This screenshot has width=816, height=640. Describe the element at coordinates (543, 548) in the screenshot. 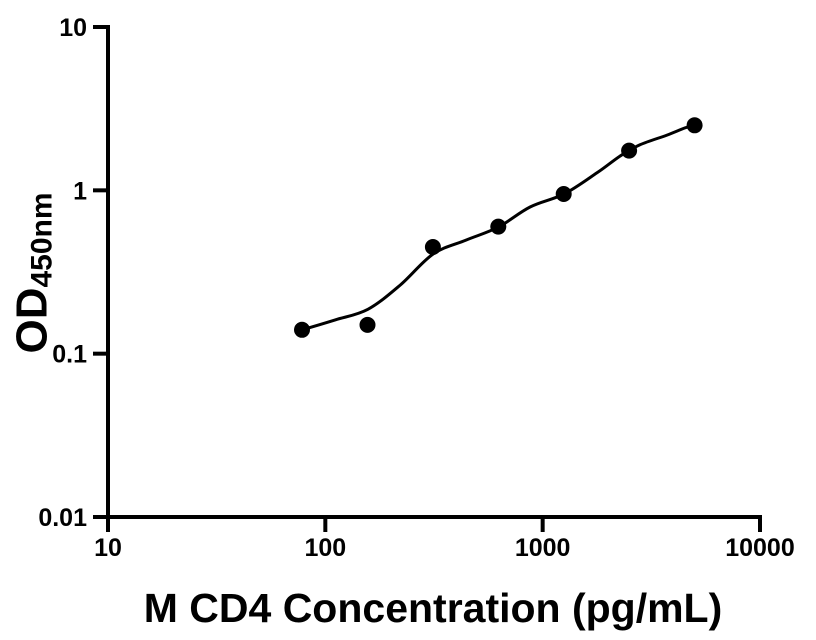

I see `x-axis-tick-label: 1000` at that location.